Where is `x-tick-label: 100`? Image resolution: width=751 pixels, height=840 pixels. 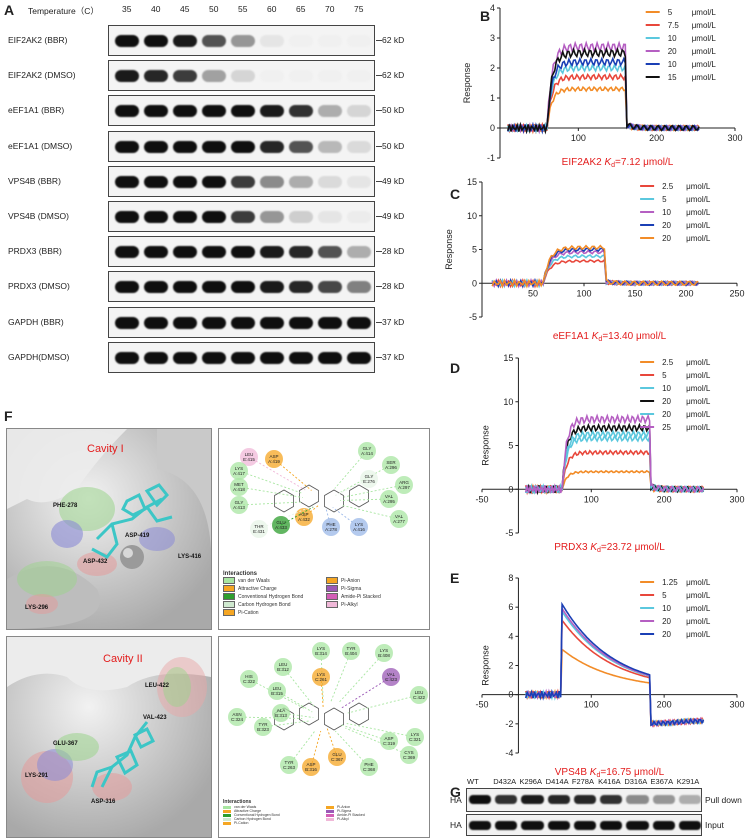 x-tick-label: 100 is located at coordinates (591, 705).